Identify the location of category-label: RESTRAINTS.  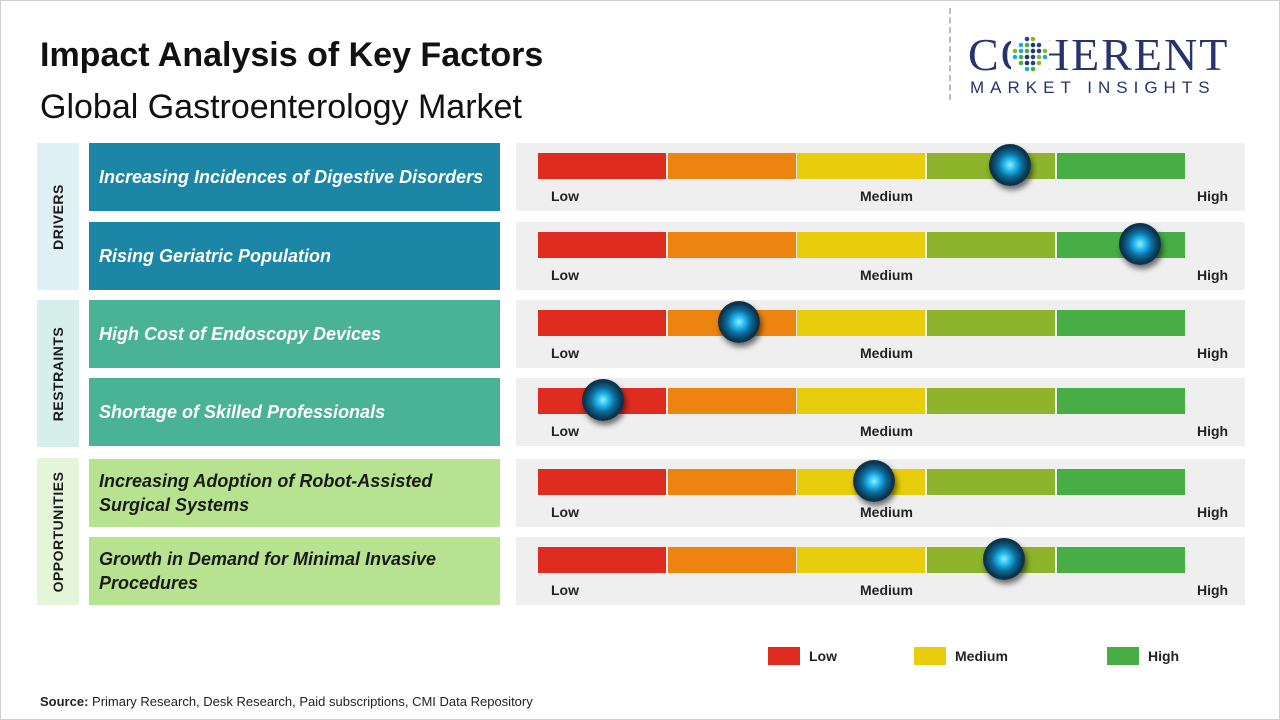
(58, 373).